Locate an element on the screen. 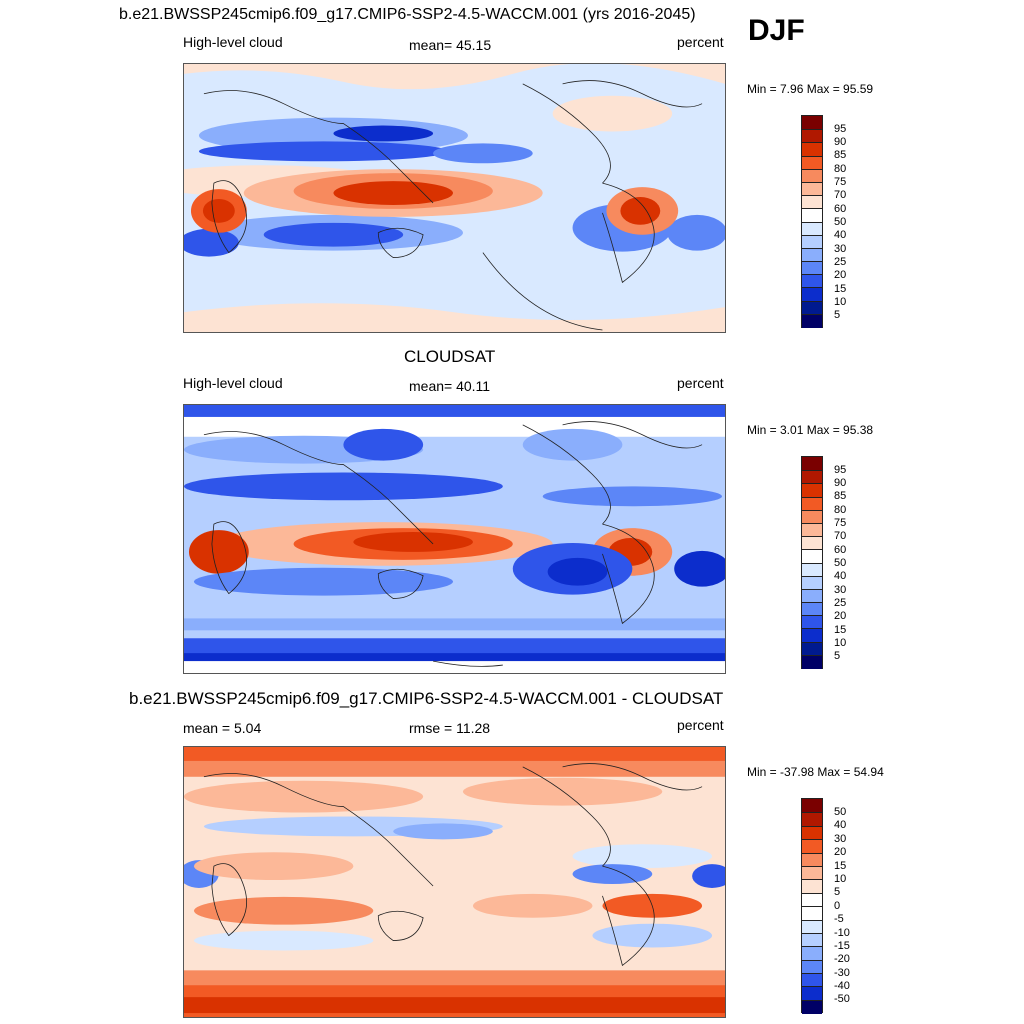 This screenshot has height=1024, width=1024. colorbar-label: -40 is located at coordinates (842, 986).